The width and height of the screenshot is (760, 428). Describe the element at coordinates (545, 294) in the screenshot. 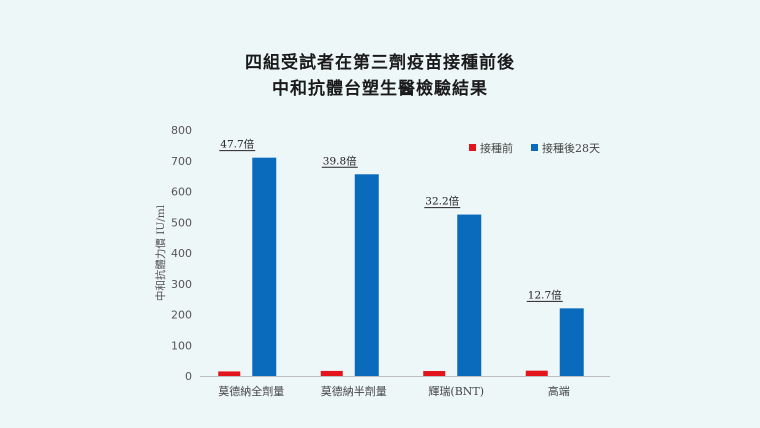

I see `fold-annotation: 12.7倍` at that location.